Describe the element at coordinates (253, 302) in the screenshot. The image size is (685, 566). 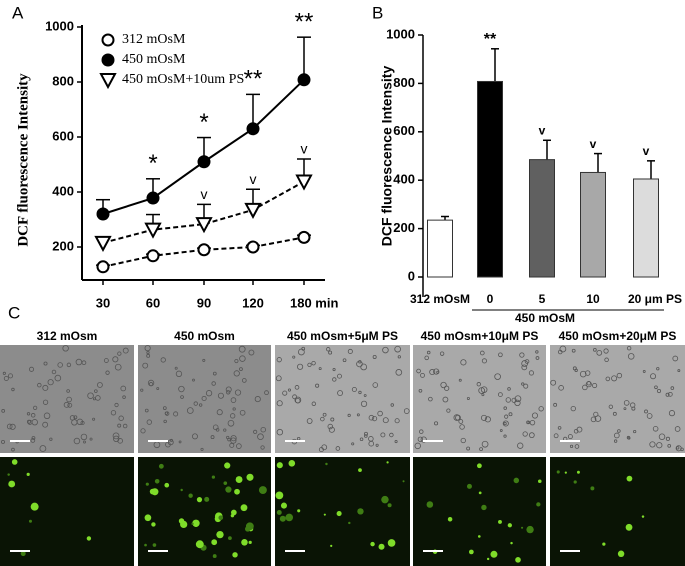
I see `x-tick-label: 120` at that location.